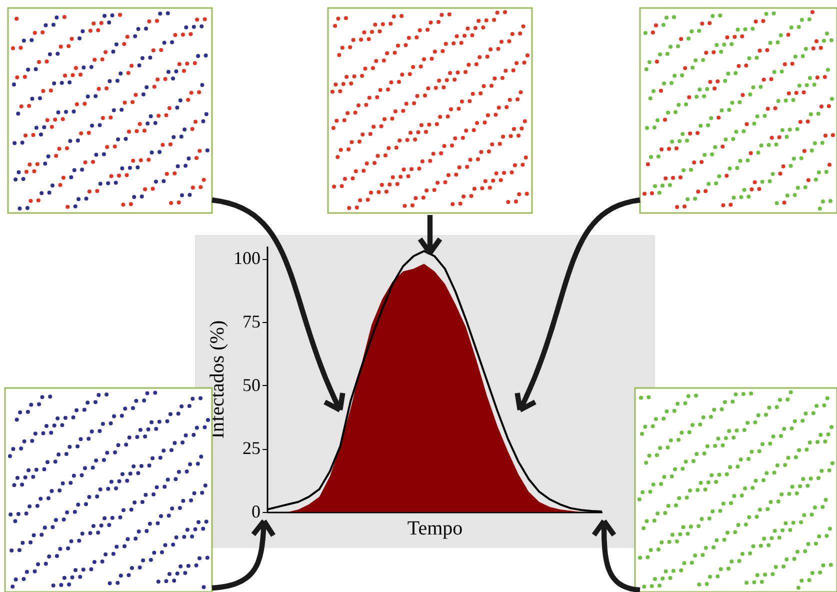  What do you see at coordinates (217, 379) in the screenshot?
I see `y-axis-title: Infectados (%)` at bounding box center [217, 379].